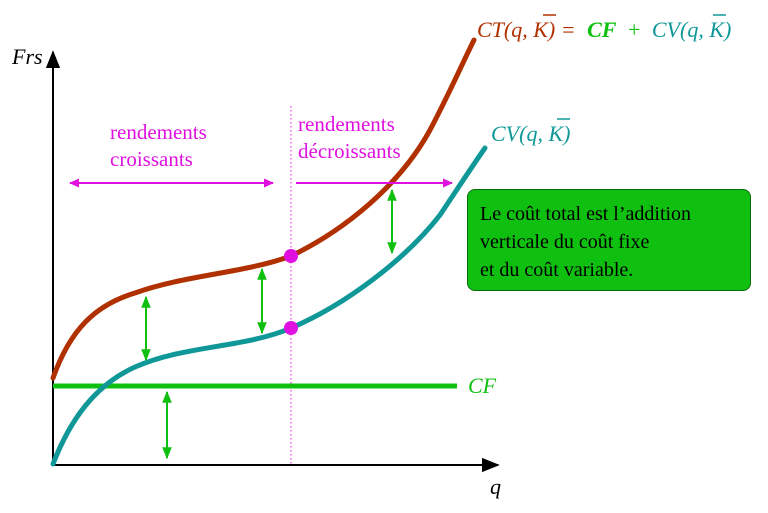 This screenshot has height=513, width=768. I want to click on ct-formula-label: CT(q, K) = CF + CV(q, K), so click(604, 29).